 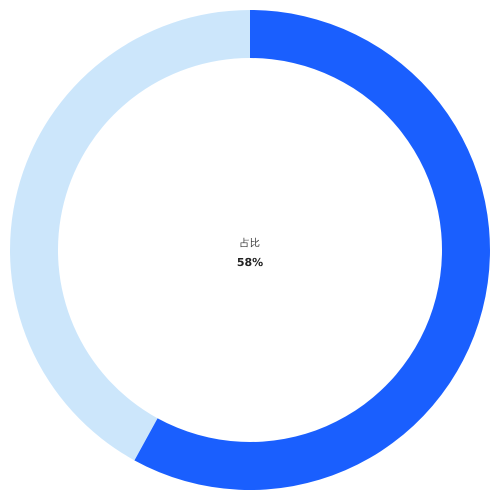 What do you see at coordinates (250, 243) in the screenshot?
I see `text: 占比` at bounding box center [250, 243].